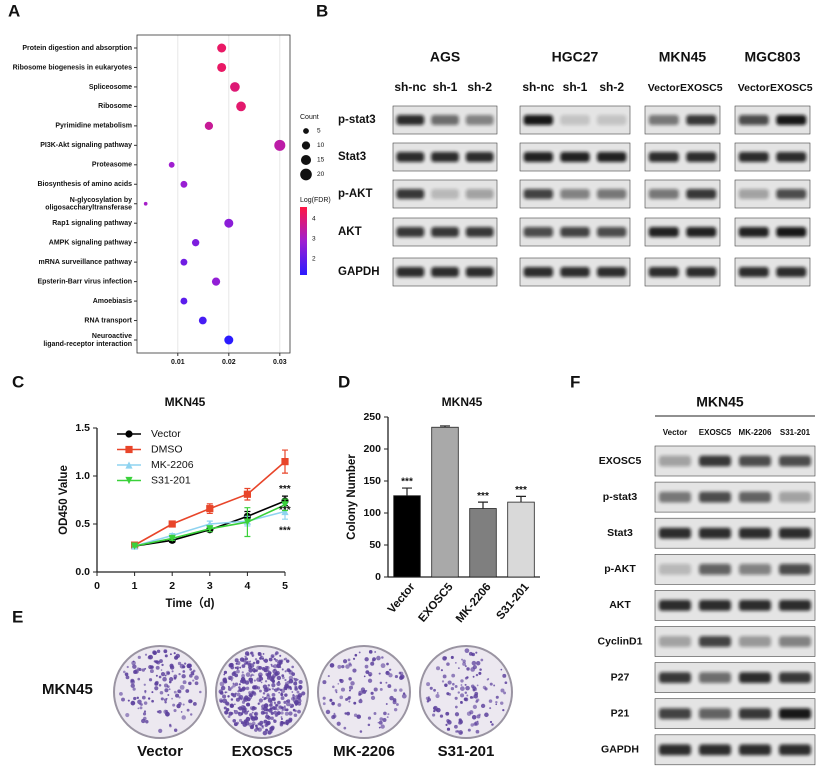 Image resolution: width=825 pixels, height=772 pixels. What do you see at coordinates (93, 126) in the screenshot?
I see `y-tick-label: Pyrimidine metabolism` at bounding box center [93, 126].